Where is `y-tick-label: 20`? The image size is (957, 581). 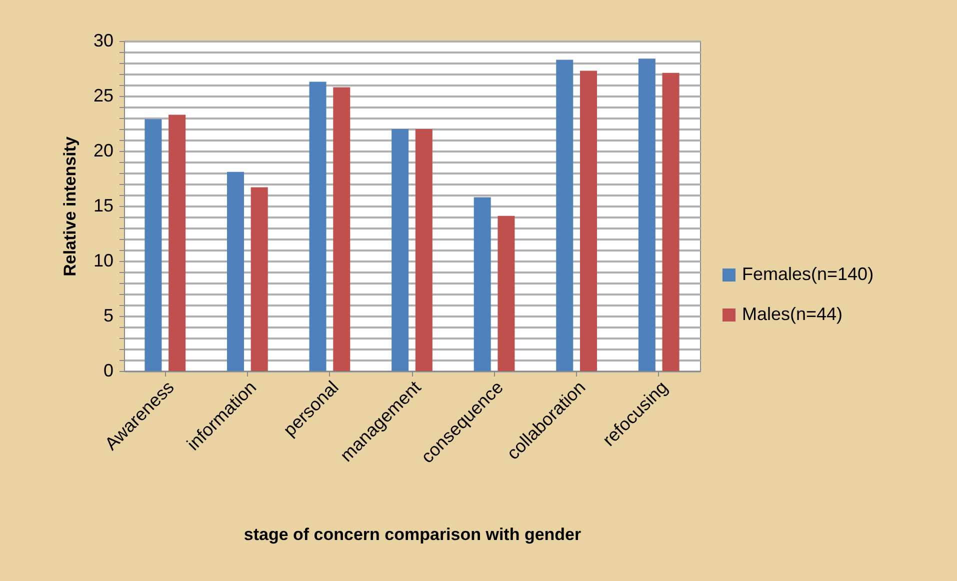 y-tick-label: 20 is located at coordinates (103, 150).